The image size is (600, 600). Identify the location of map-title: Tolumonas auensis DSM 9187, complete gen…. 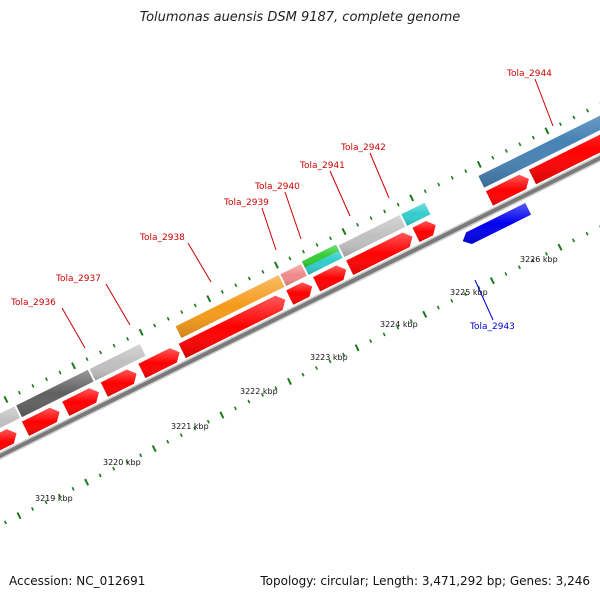
(300, 17).